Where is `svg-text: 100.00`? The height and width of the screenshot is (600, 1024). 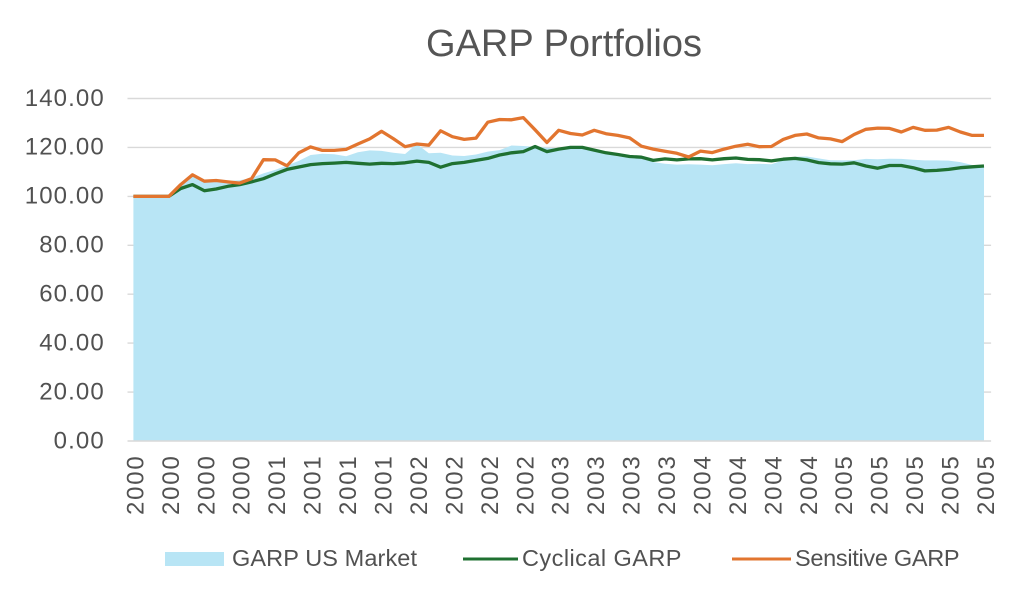
svg-text: 100.00 is located at coordinates (65, 196).